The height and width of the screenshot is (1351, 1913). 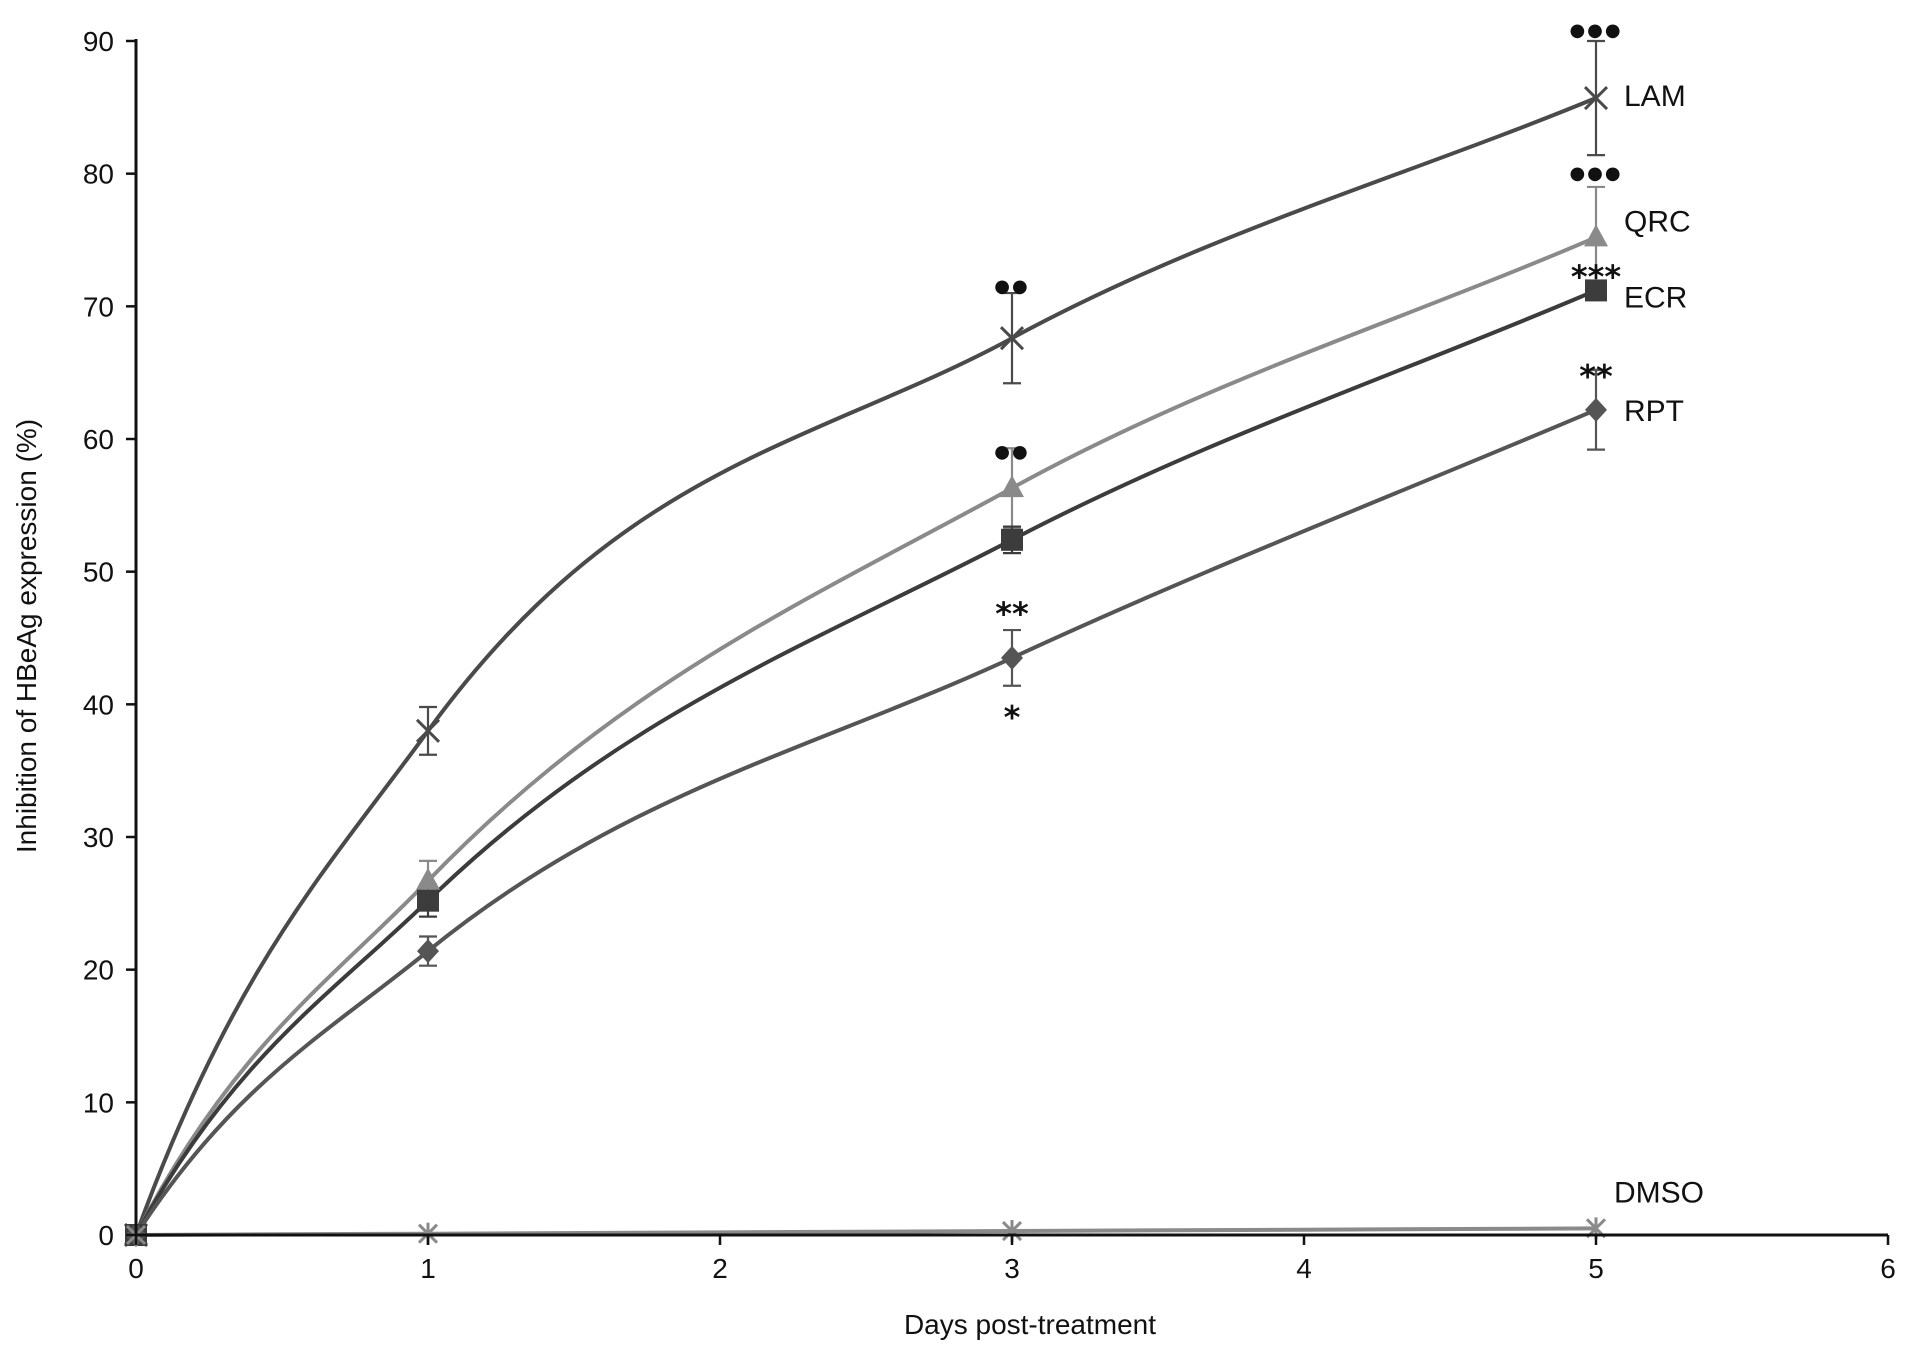 I want to click on significance-mark: ***, so click(x=1596, y=277).